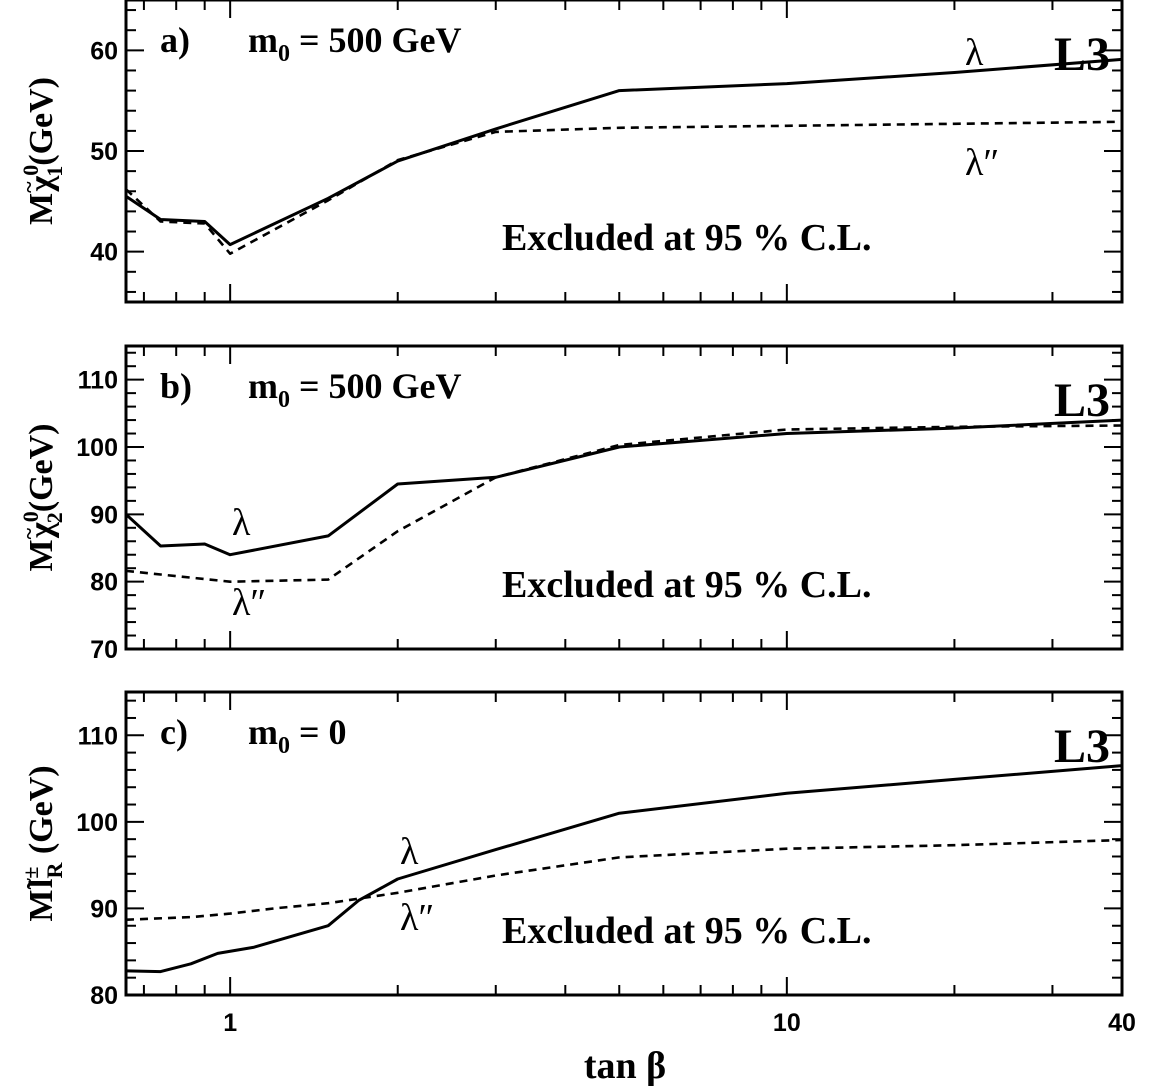 The height and width of the screenshot is (1088, 1151). I want to click on y-tick-label: 50, so click(104, 152).